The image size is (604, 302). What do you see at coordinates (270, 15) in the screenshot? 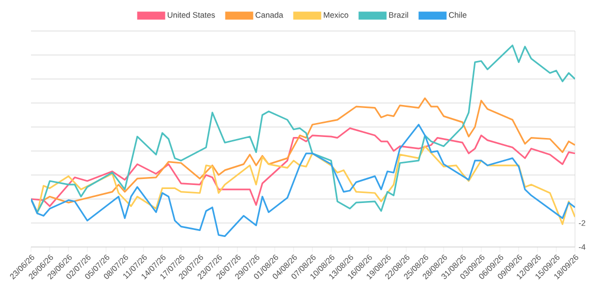
I see `legend-label: Canada` at bounding box center [270, 15].